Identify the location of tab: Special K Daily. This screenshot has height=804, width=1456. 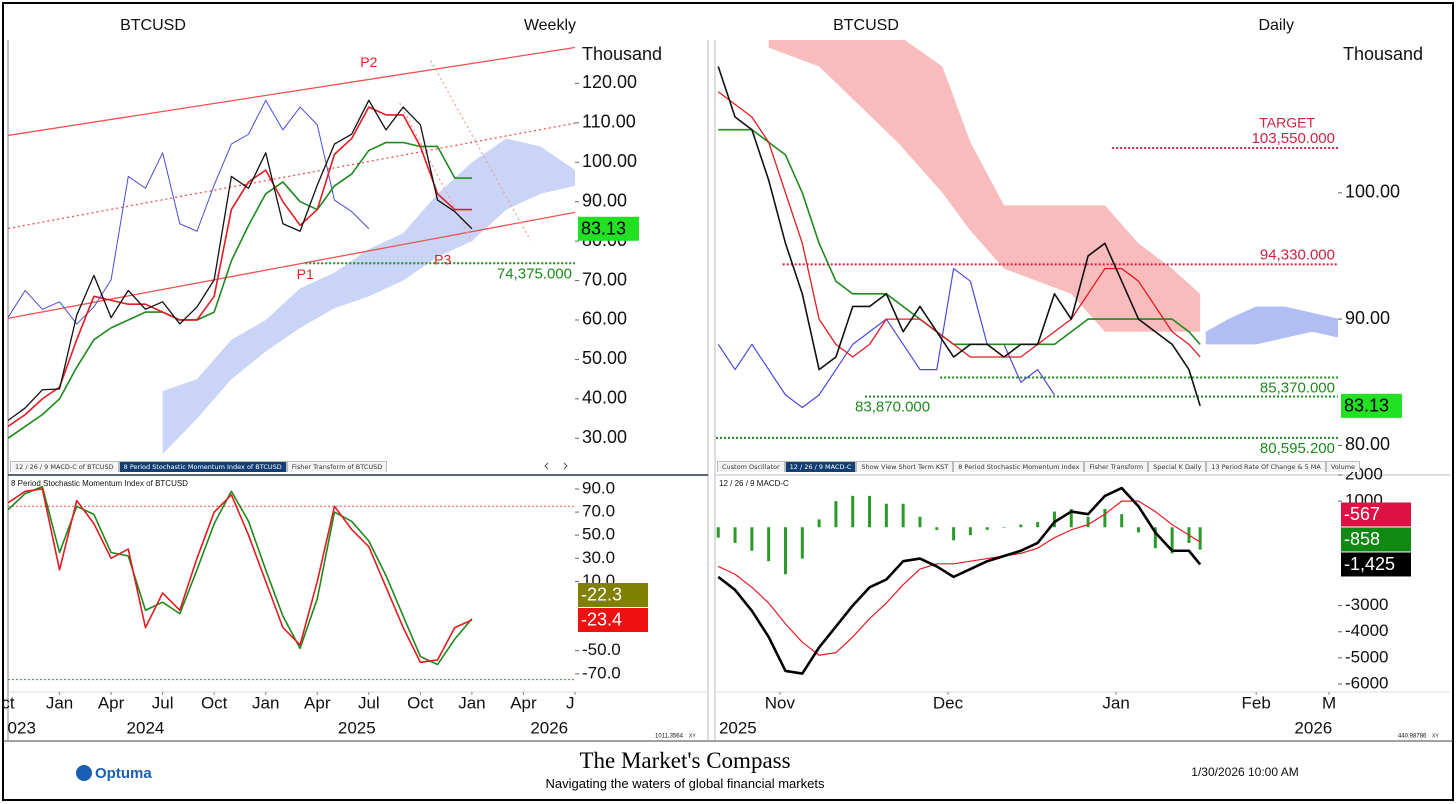
(1177, 466).